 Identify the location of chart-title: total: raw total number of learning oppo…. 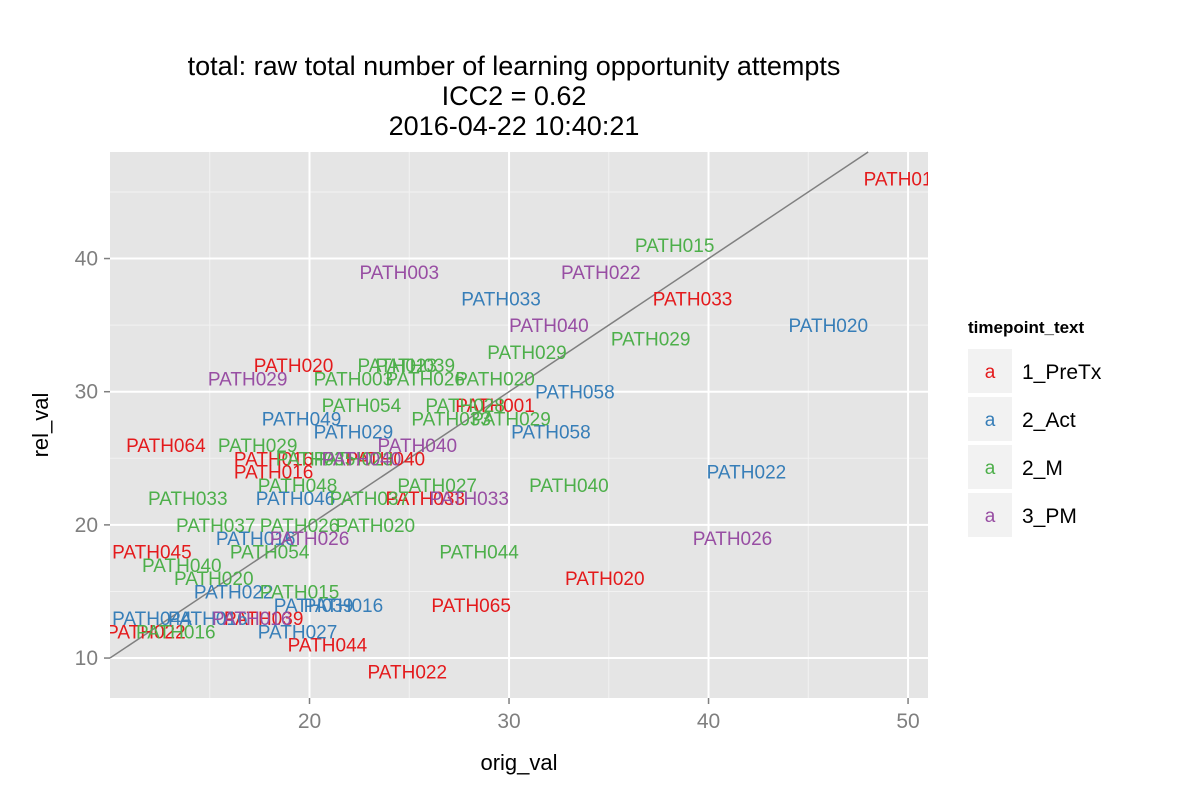
(514, 96).